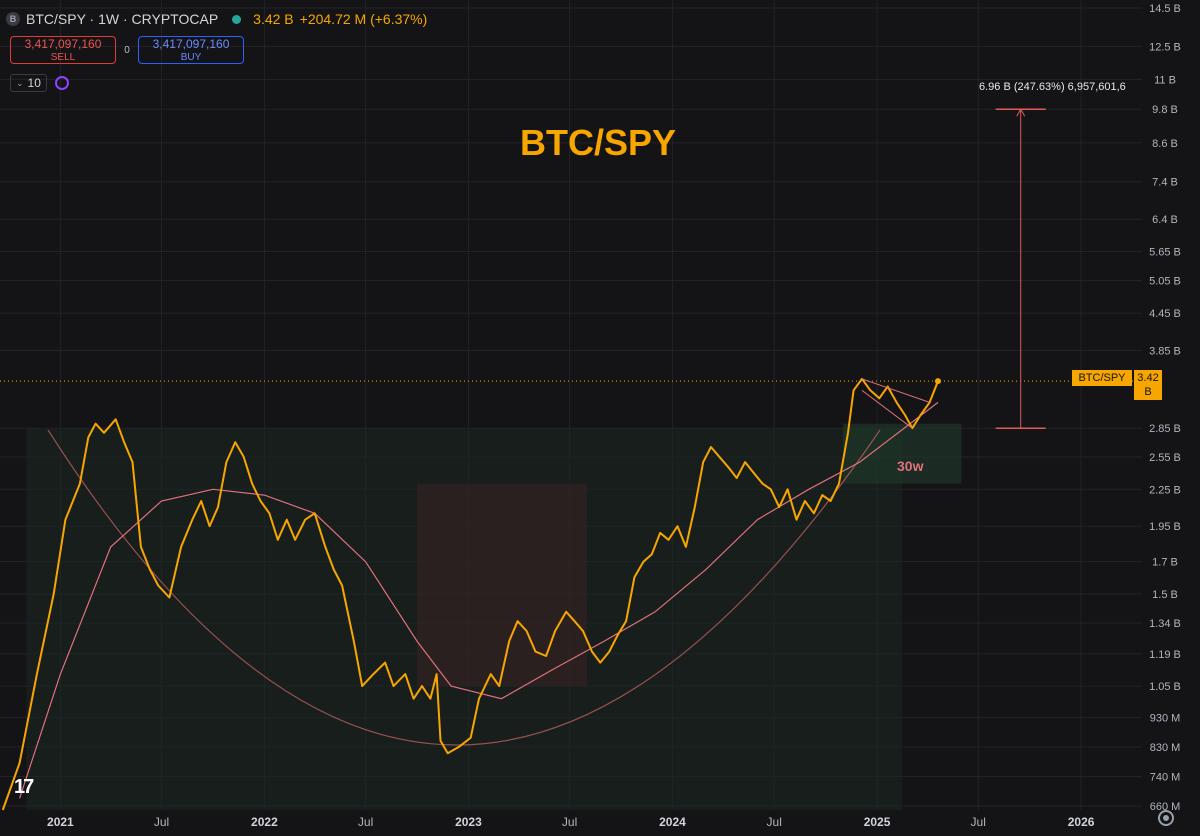 The width and height of the screenshot is (1200, 836). What do you see at coordinates (1165, 624) in the screenshot?
I see `y-tick-label: 1.34 B` at bounding box center [1165, 624].